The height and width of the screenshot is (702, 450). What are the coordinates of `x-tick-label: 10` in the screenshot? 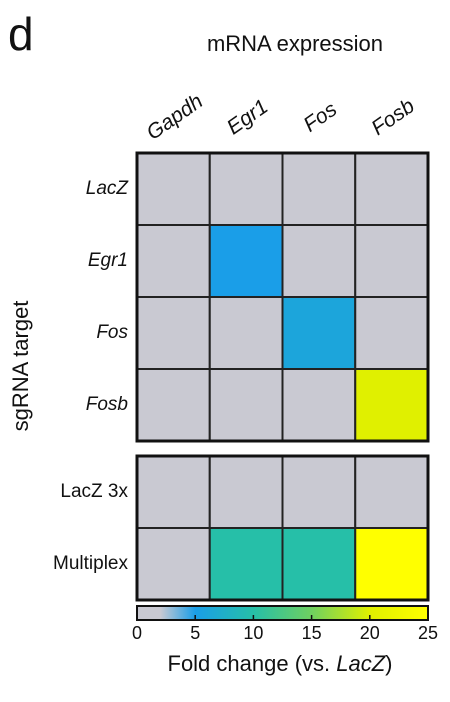 It's located at (253, 633).